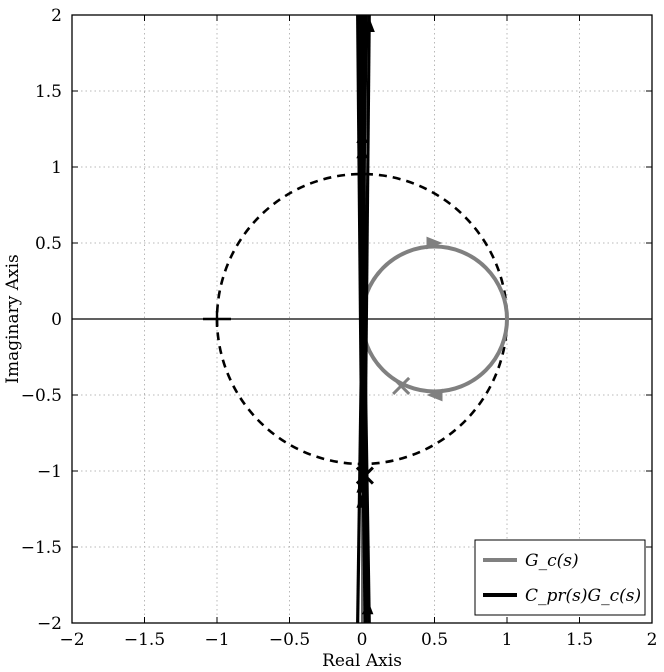 The image size is (664, 672). What do you see at coordinates (216, 640) in the screenshot?
I see `x-tick-label: −1` at bounding box center [216, 640].